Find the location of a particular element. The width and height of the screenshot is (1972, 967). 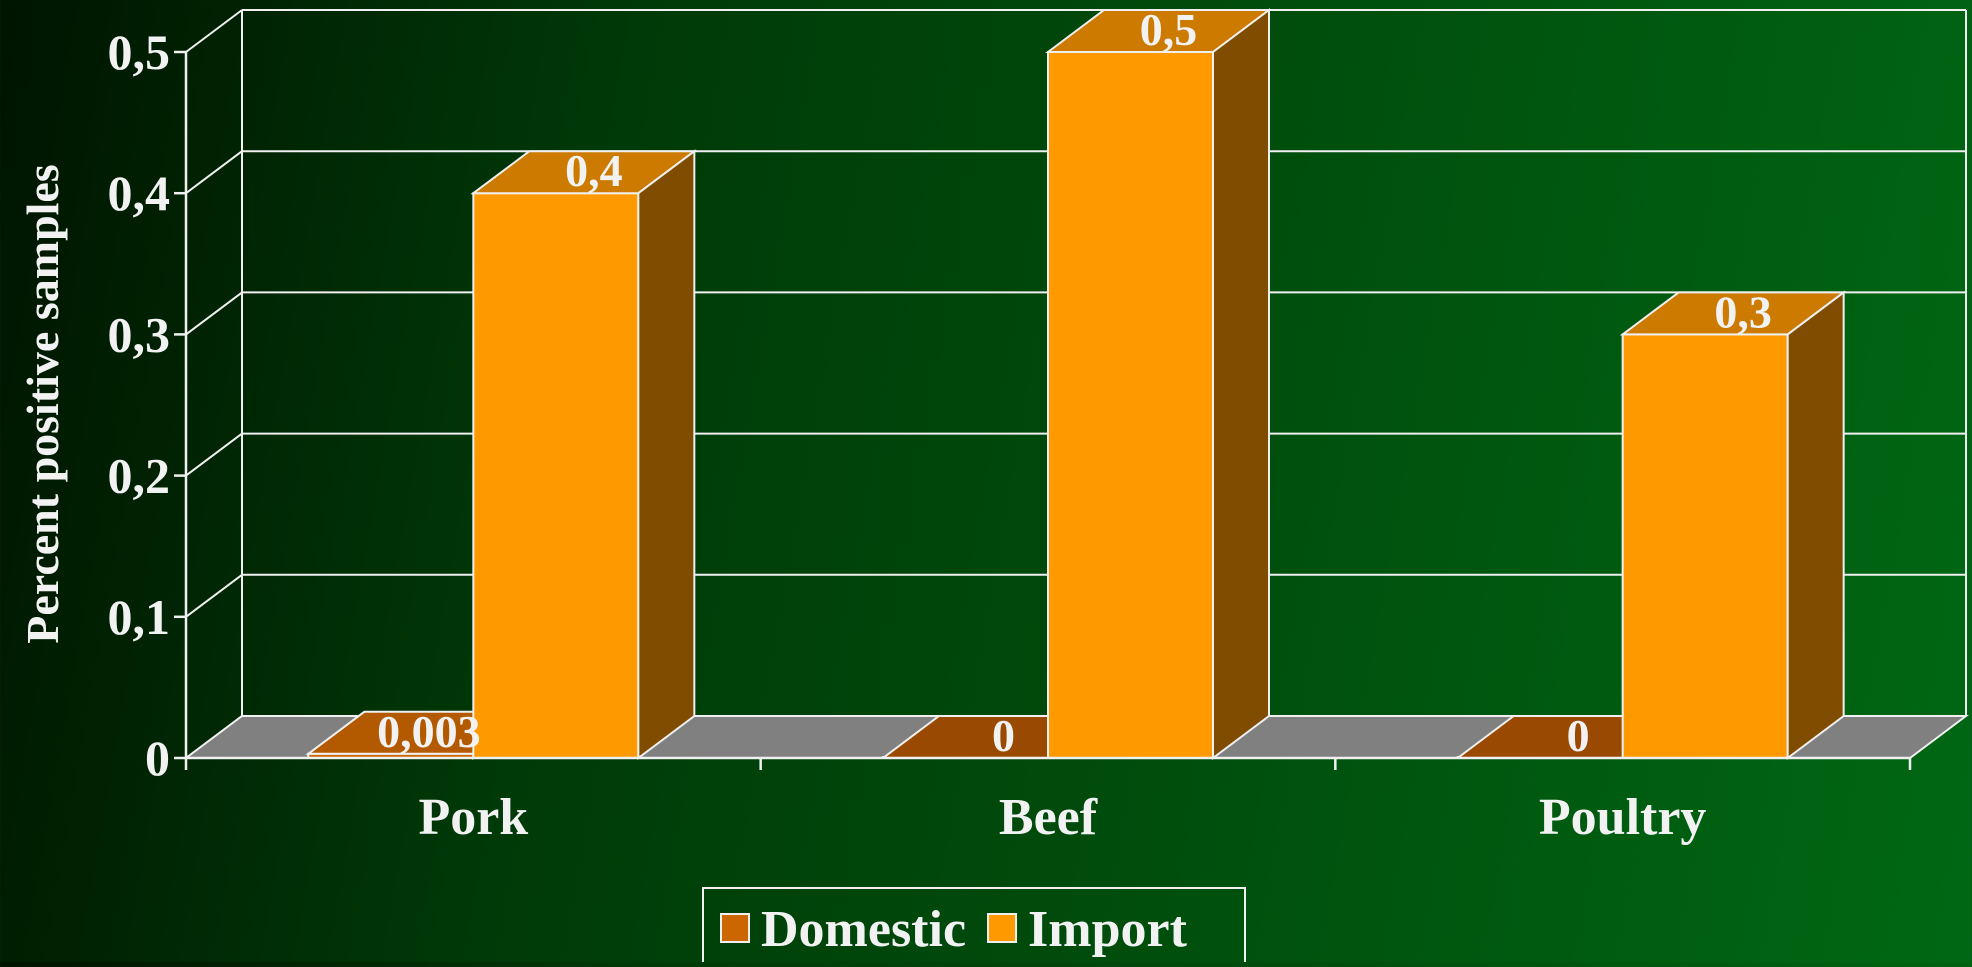

x-tick-label: Pork is located at coordinates (473, 817).